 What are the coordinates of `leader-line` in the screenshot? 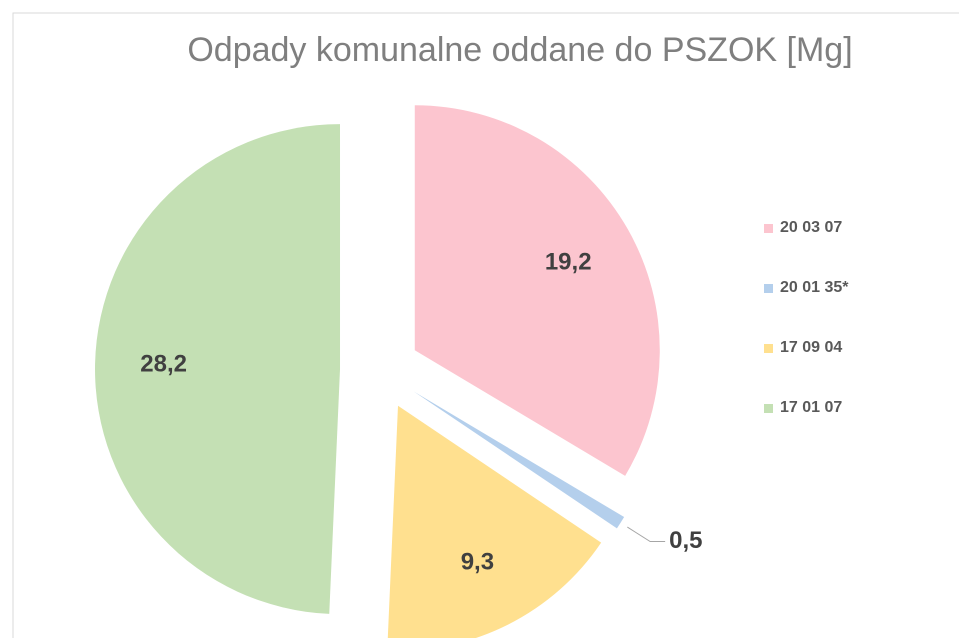 It's located at (646, 534).